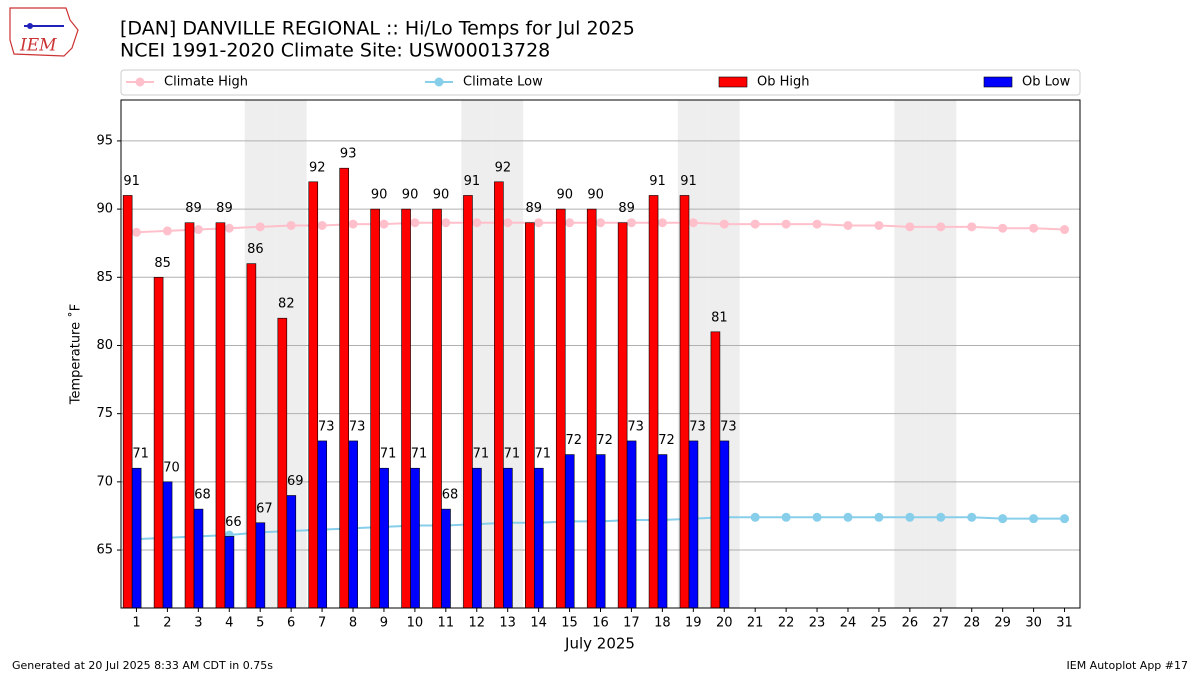 The width and height of the screenshot is (1200, 675). Describe the element at coordinates (295, 481) in the screenshot. I see `data-label: 69` at that location.